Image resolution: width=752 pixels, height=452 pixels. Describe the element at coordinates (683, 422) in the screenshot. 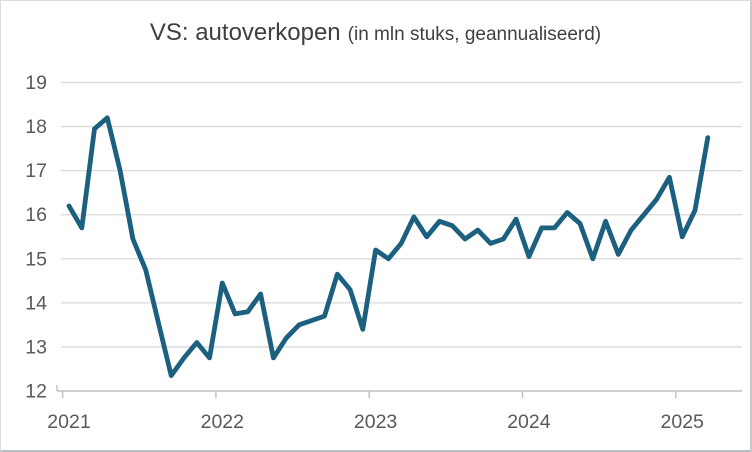

I see `x-axis-tick-label: 2025` at that location.